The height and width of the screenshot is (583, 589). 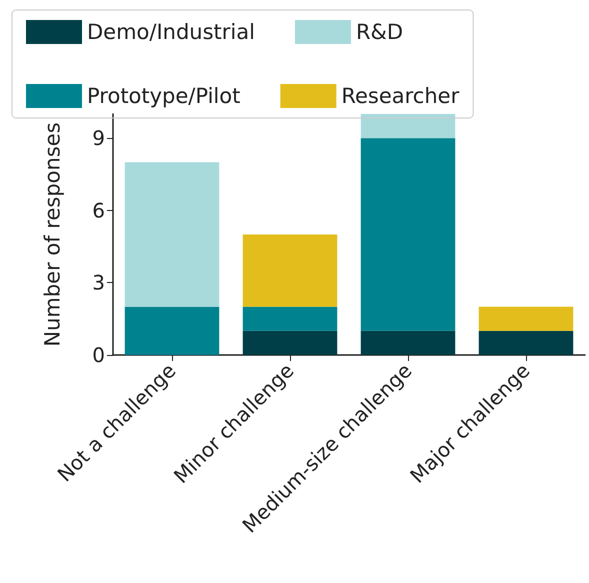 What do you see at coordinates (380, 32) in the screenshot?
I see `legend-label: R&D` at bounding box center [380, 32].